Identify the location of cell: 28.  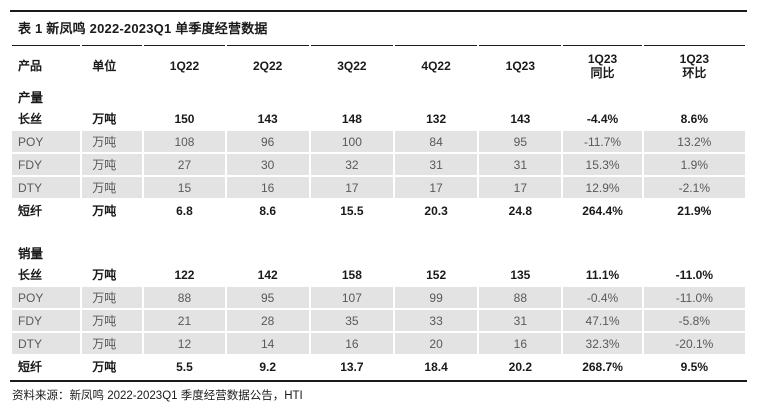
(267, 320).